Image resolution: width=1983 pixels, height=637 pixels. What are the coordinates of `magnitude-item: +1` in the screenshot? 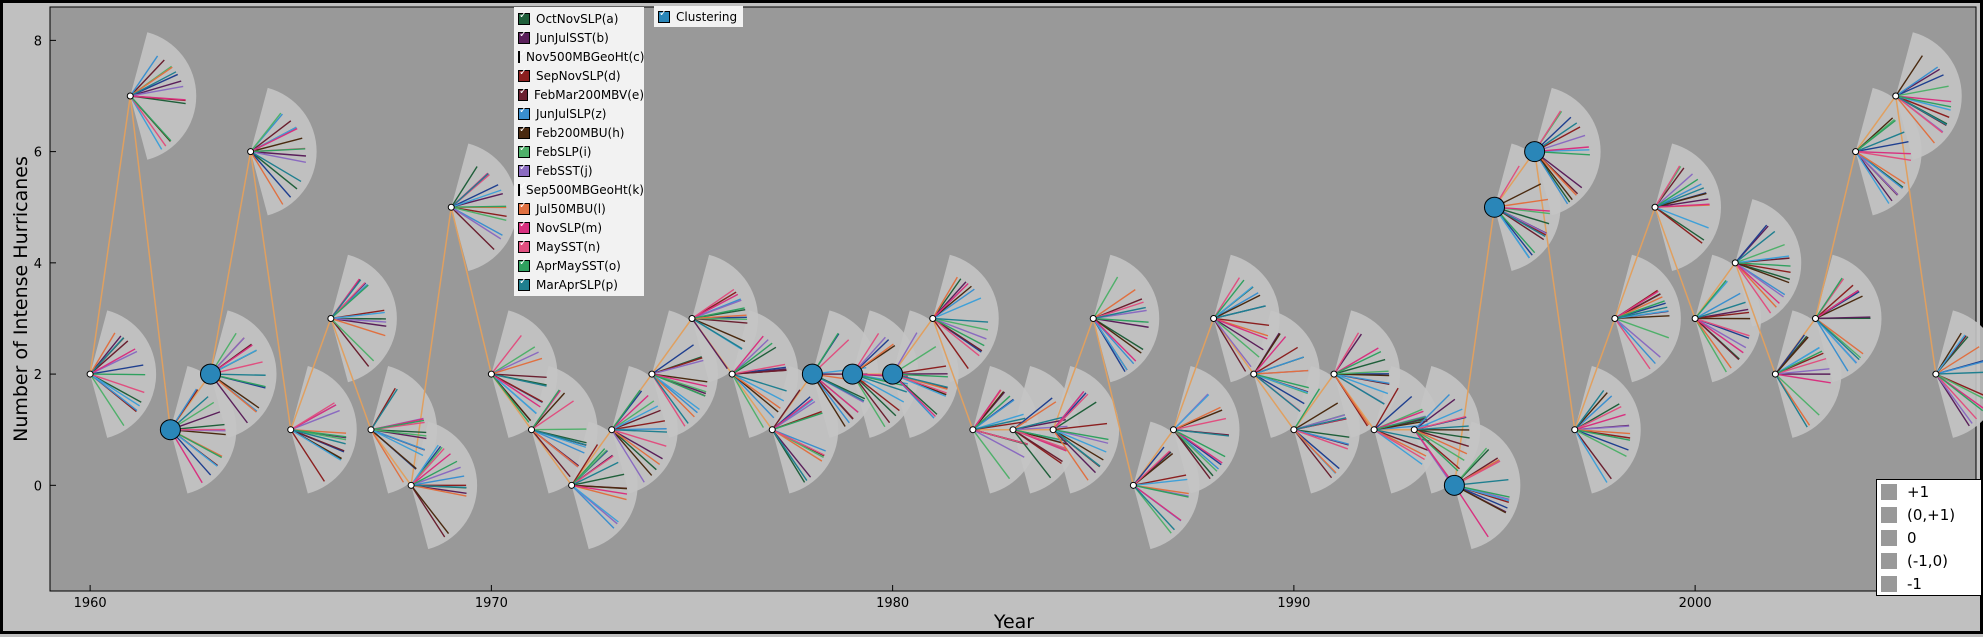 It's located at (1929, 491).